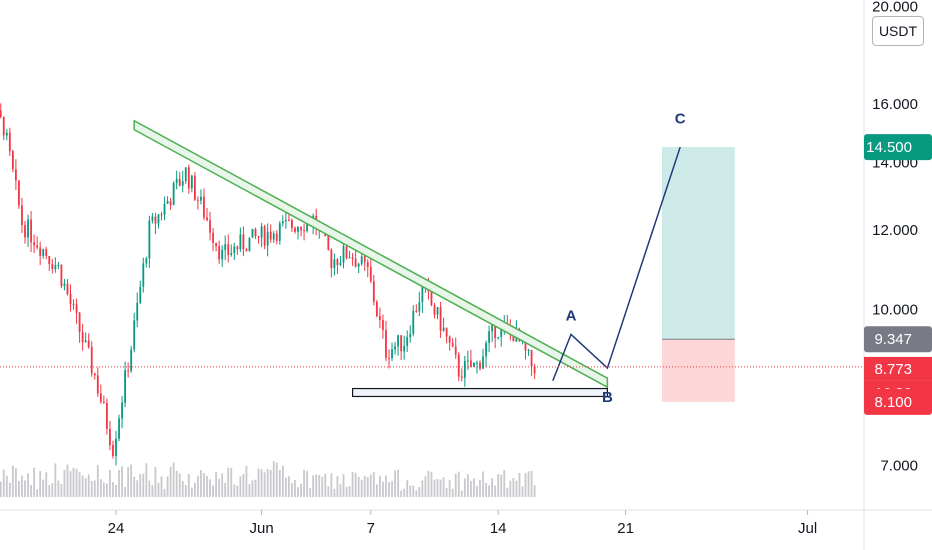 This screenshot has width=932, height=550. Describe the element at coordinates (680, 119) in the screenshot. I see `wave-label-c: C` at that location.